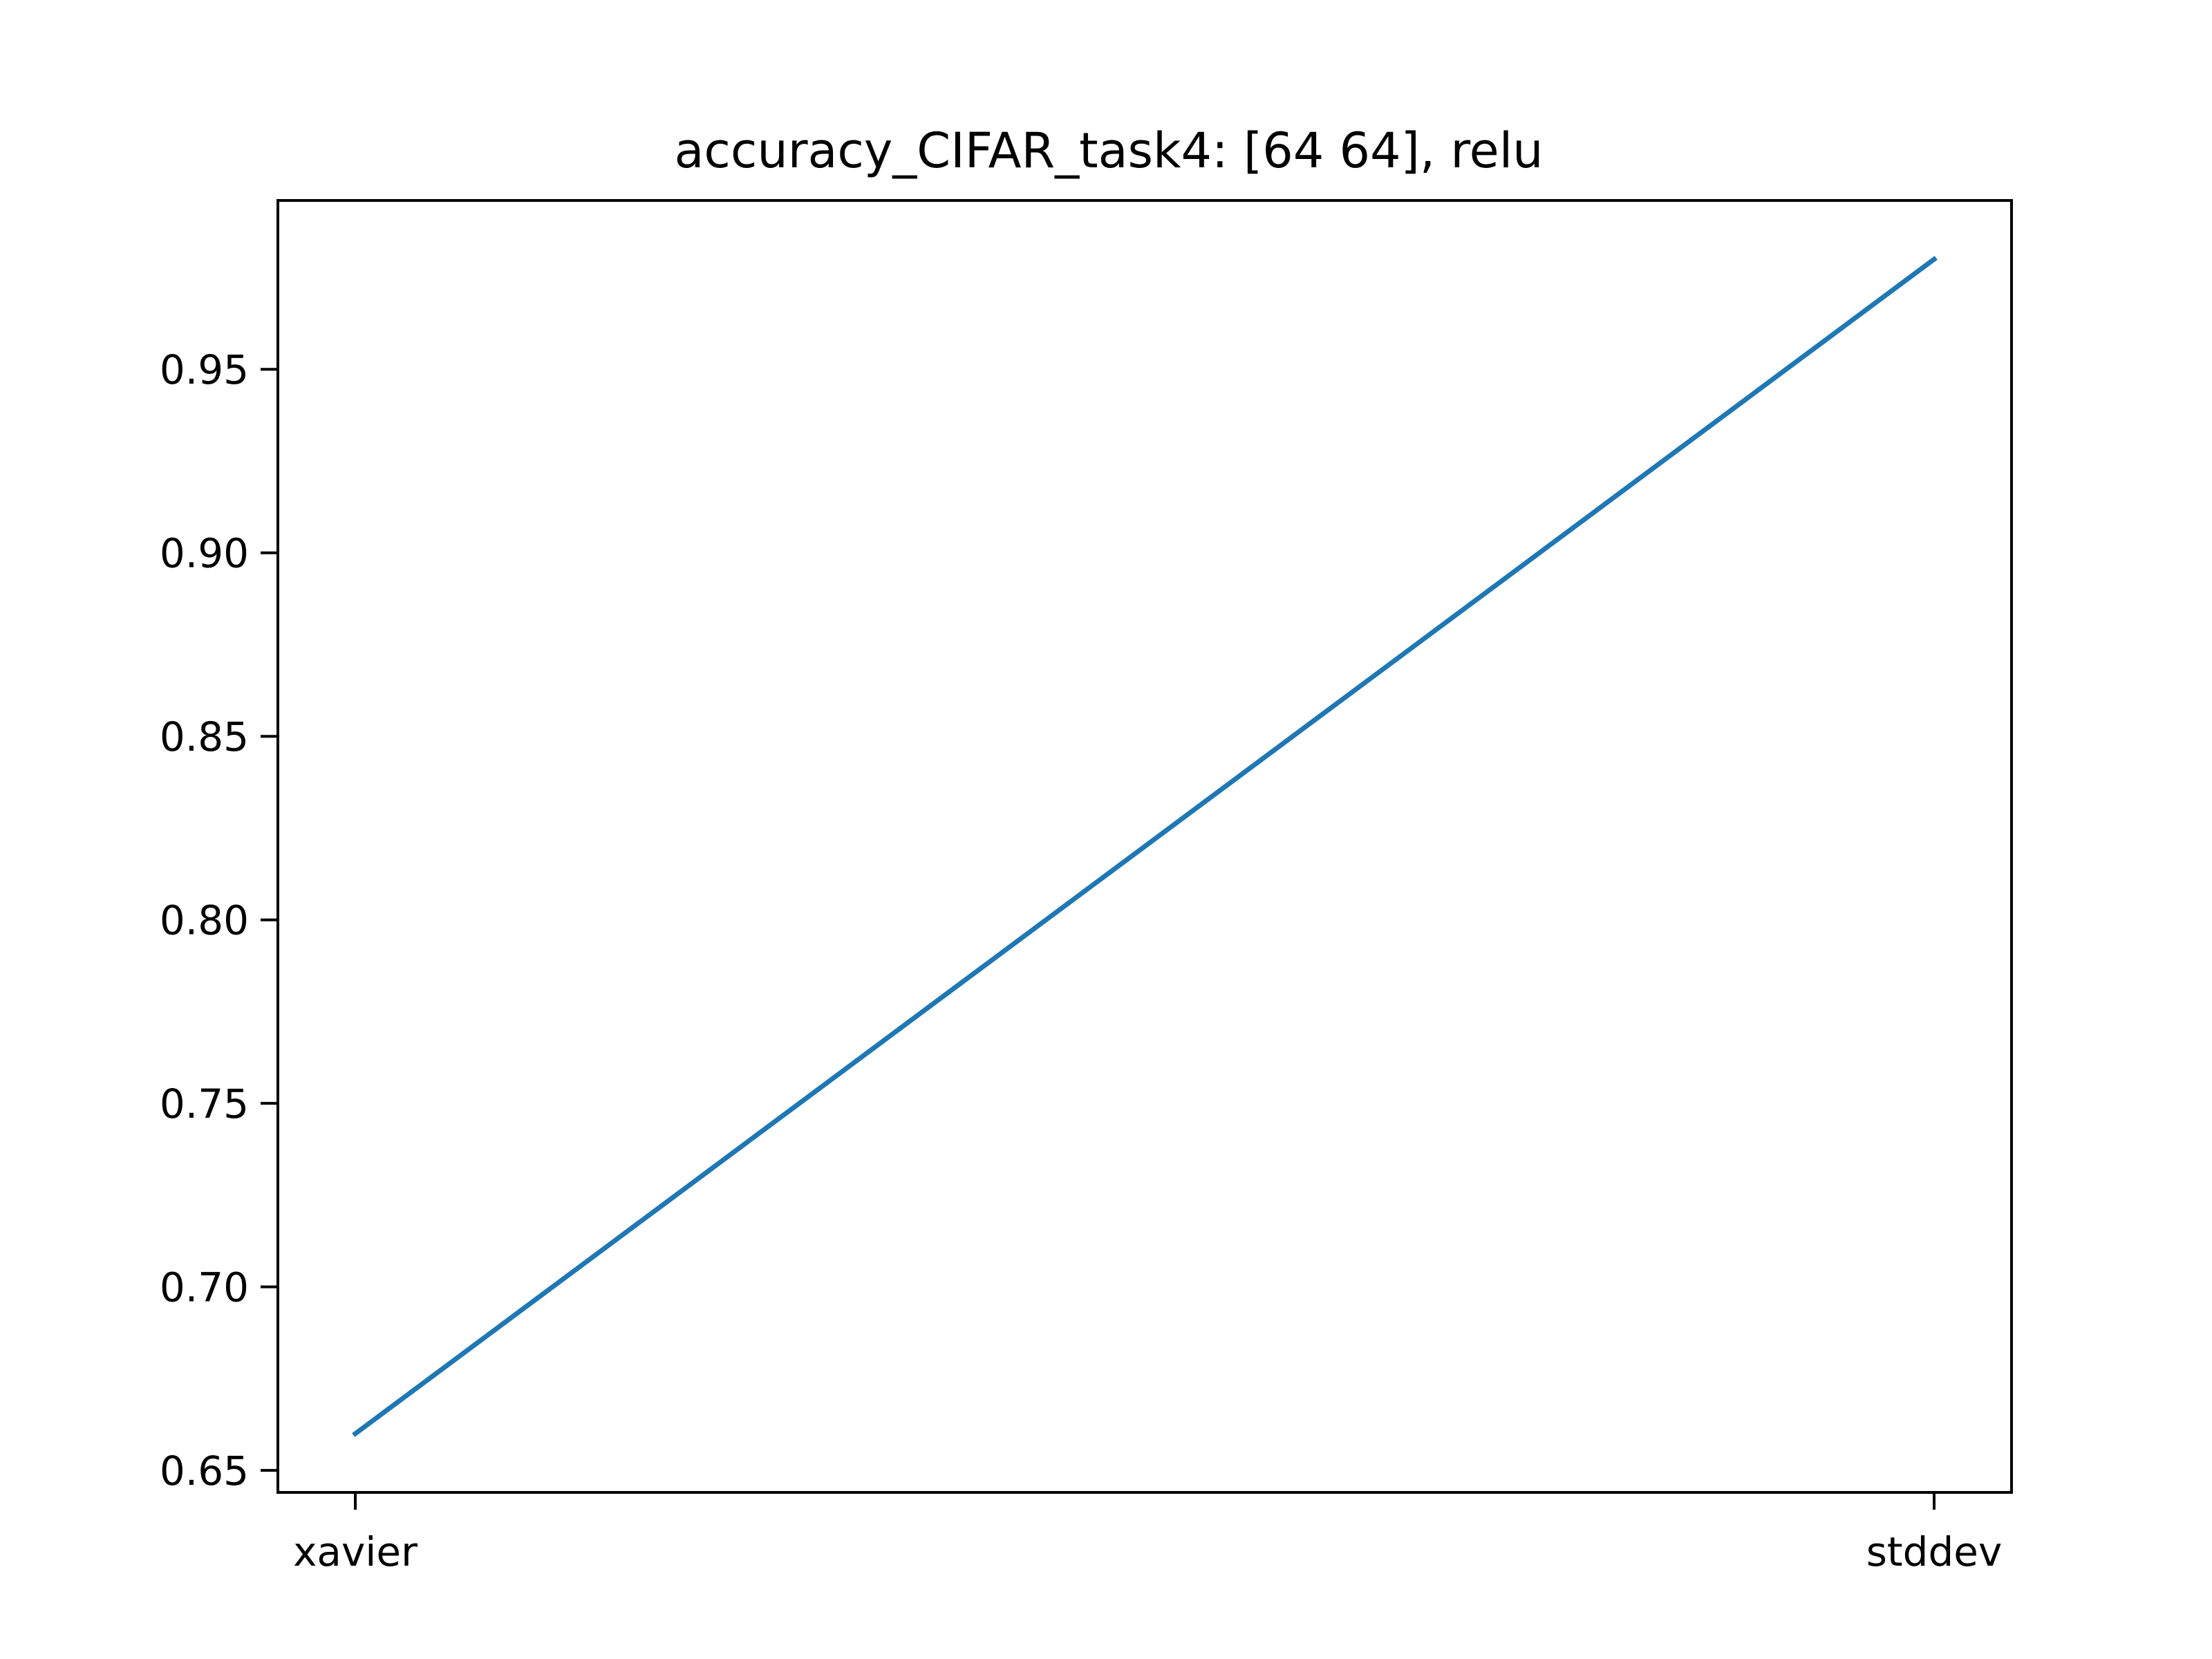  What do you see at coordinates (204, 554) in the screenshot?
I see `y-tick-label: 0.90` at bounding box center [204, 554].